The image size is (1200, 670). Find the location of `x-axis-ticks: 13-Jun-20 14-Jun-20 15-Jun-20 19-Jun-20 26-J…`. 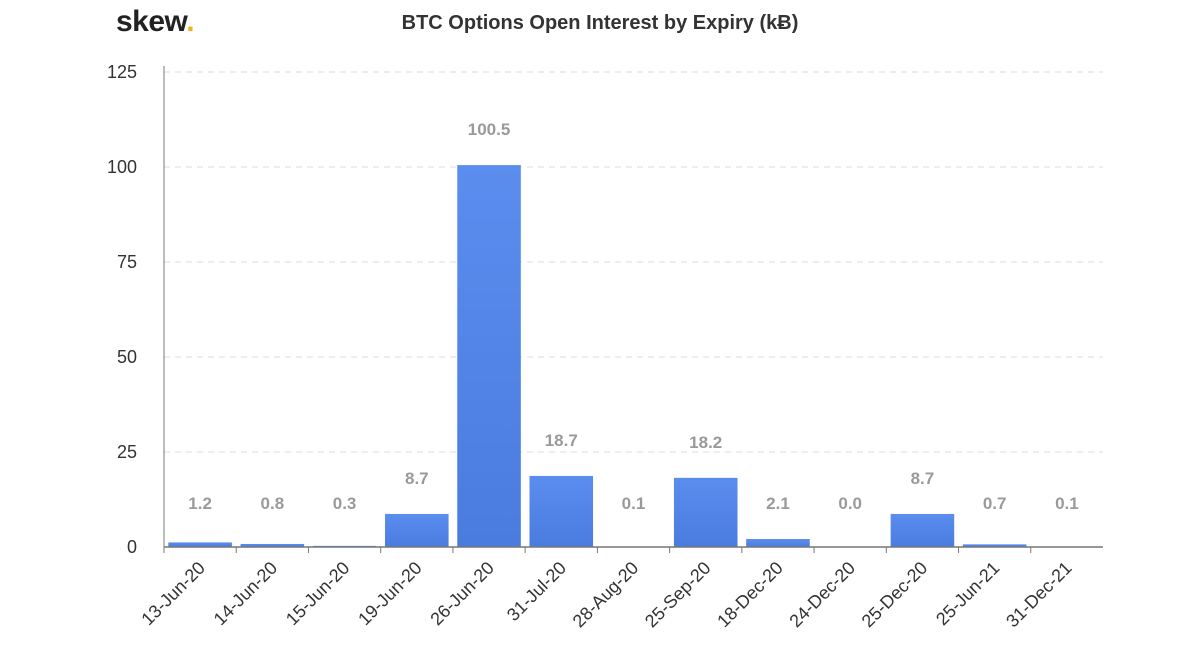

x-axis-ticks: 13-Jun-20 14-Jun-20 15-Jun-20 19-Jun-20 26-J… is located at coordinates (606, 595).